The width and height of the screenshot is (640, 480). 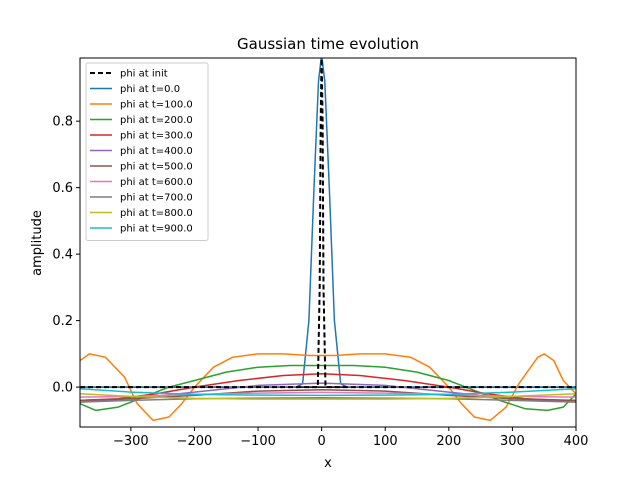 What do you see at coordinates (385, 441) in the screenshot?
I see `x-tick-label: 100` at bounding box center [385, 441].